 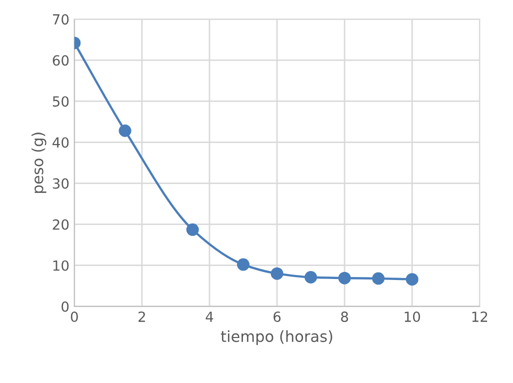 What do you see at coordinates (74, 317) in the screenshot?
I see `x-tick-label: 0` at bounding box center [74, 317].